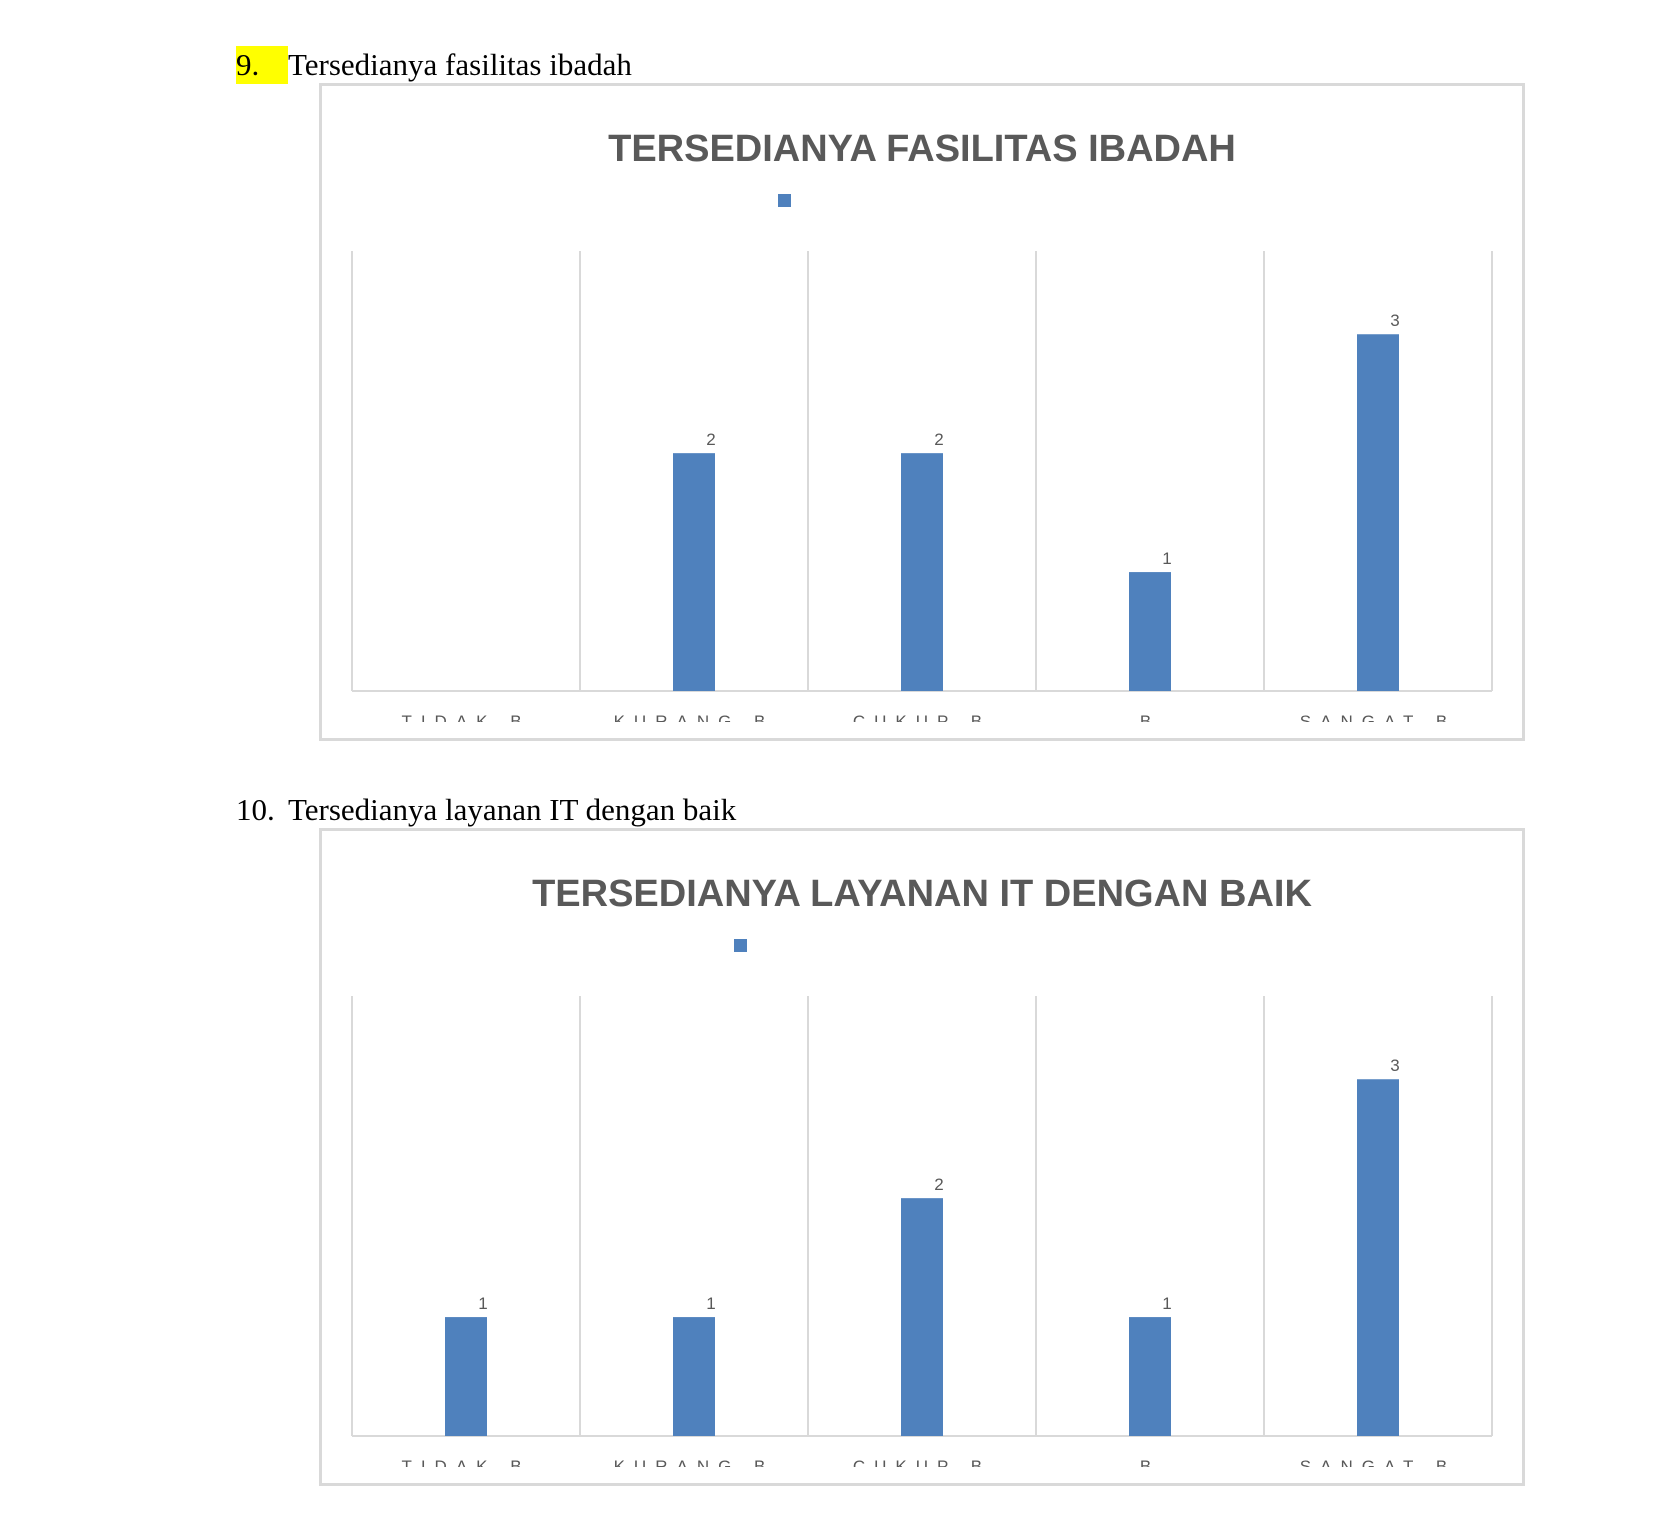  What do you see at coordinates (460, 64) in the screenshot?
I see `section-title: Tersedianya fasilitas ibadah` at bounding box center [460, 64].